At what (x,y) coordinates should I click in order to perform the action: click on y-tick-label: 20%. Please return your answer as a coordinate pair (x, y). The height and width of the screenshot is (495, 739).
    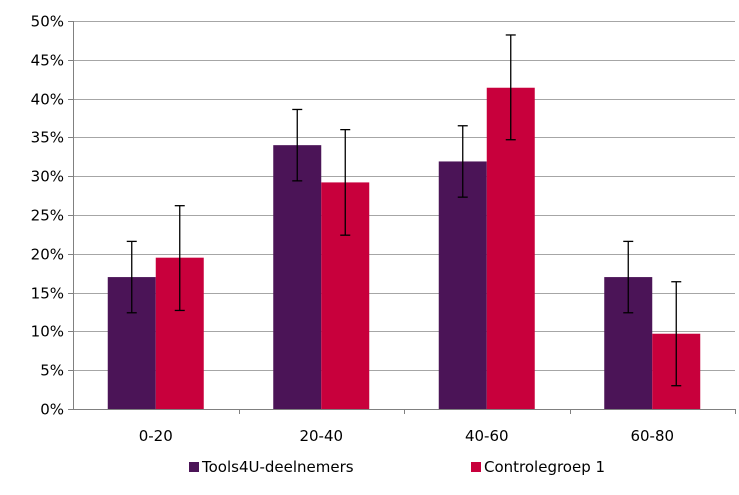
    Looking at the image, I should click on (47, 255).